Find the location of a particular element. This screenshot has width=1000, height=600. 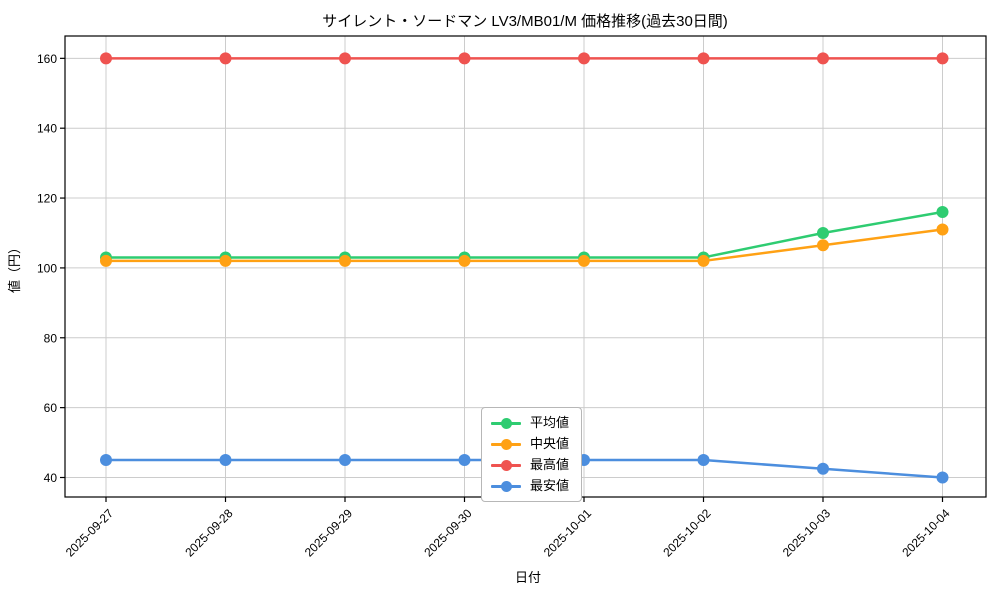

legend-label-max: 最高値 is located at coordinates (550, 464).